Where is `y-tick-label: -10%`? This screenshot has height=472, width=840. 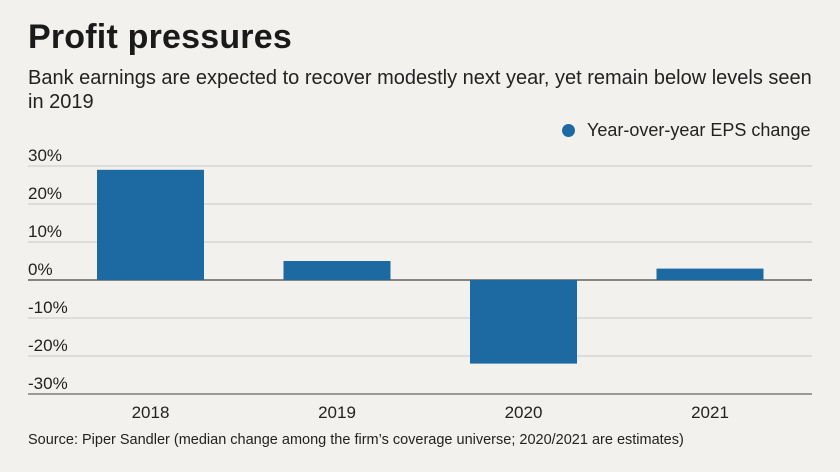
y-tick-label: -10% is located at coordinates (48, 307).